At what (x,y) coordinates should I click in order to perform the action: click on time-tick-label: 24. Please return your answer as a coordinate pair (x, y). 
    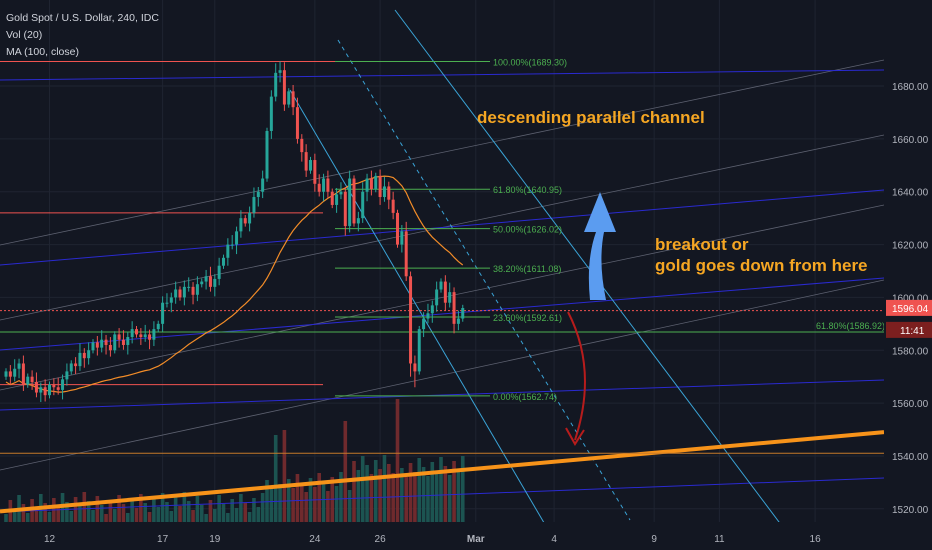
    Looking at the image, I should click on (315, 539).